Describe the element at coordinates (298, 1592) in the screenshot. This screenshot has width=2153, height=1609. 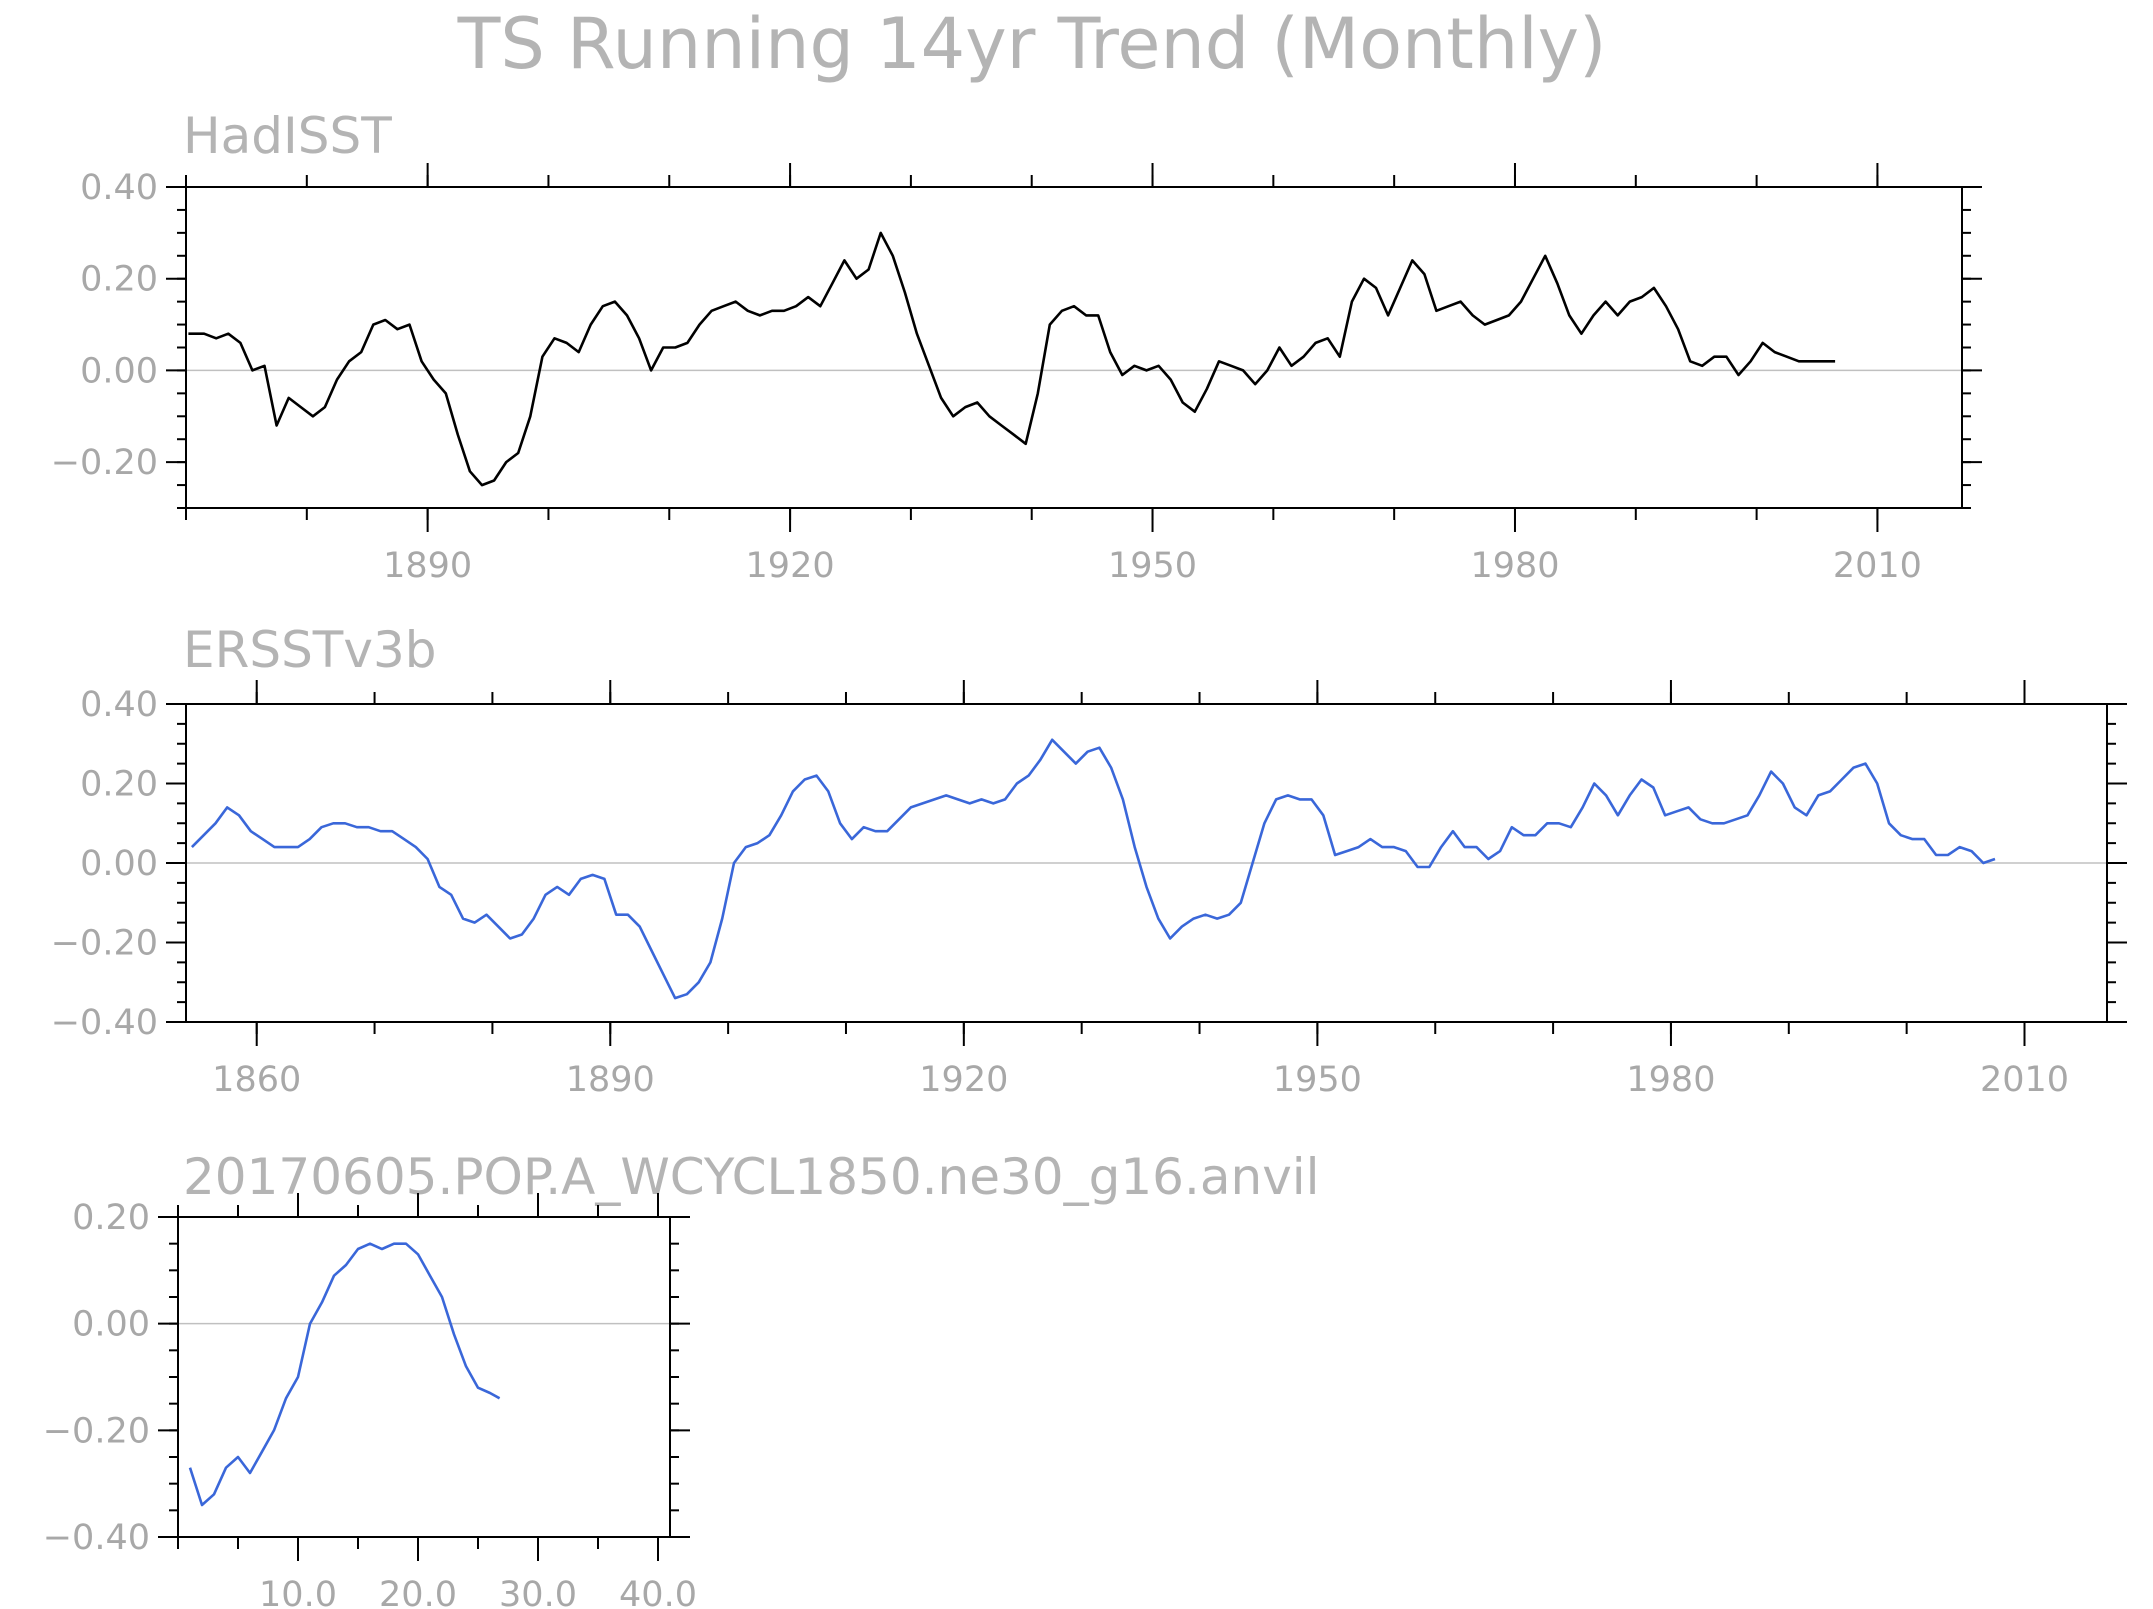
I see `x-tick-label: 10.0` at that location.